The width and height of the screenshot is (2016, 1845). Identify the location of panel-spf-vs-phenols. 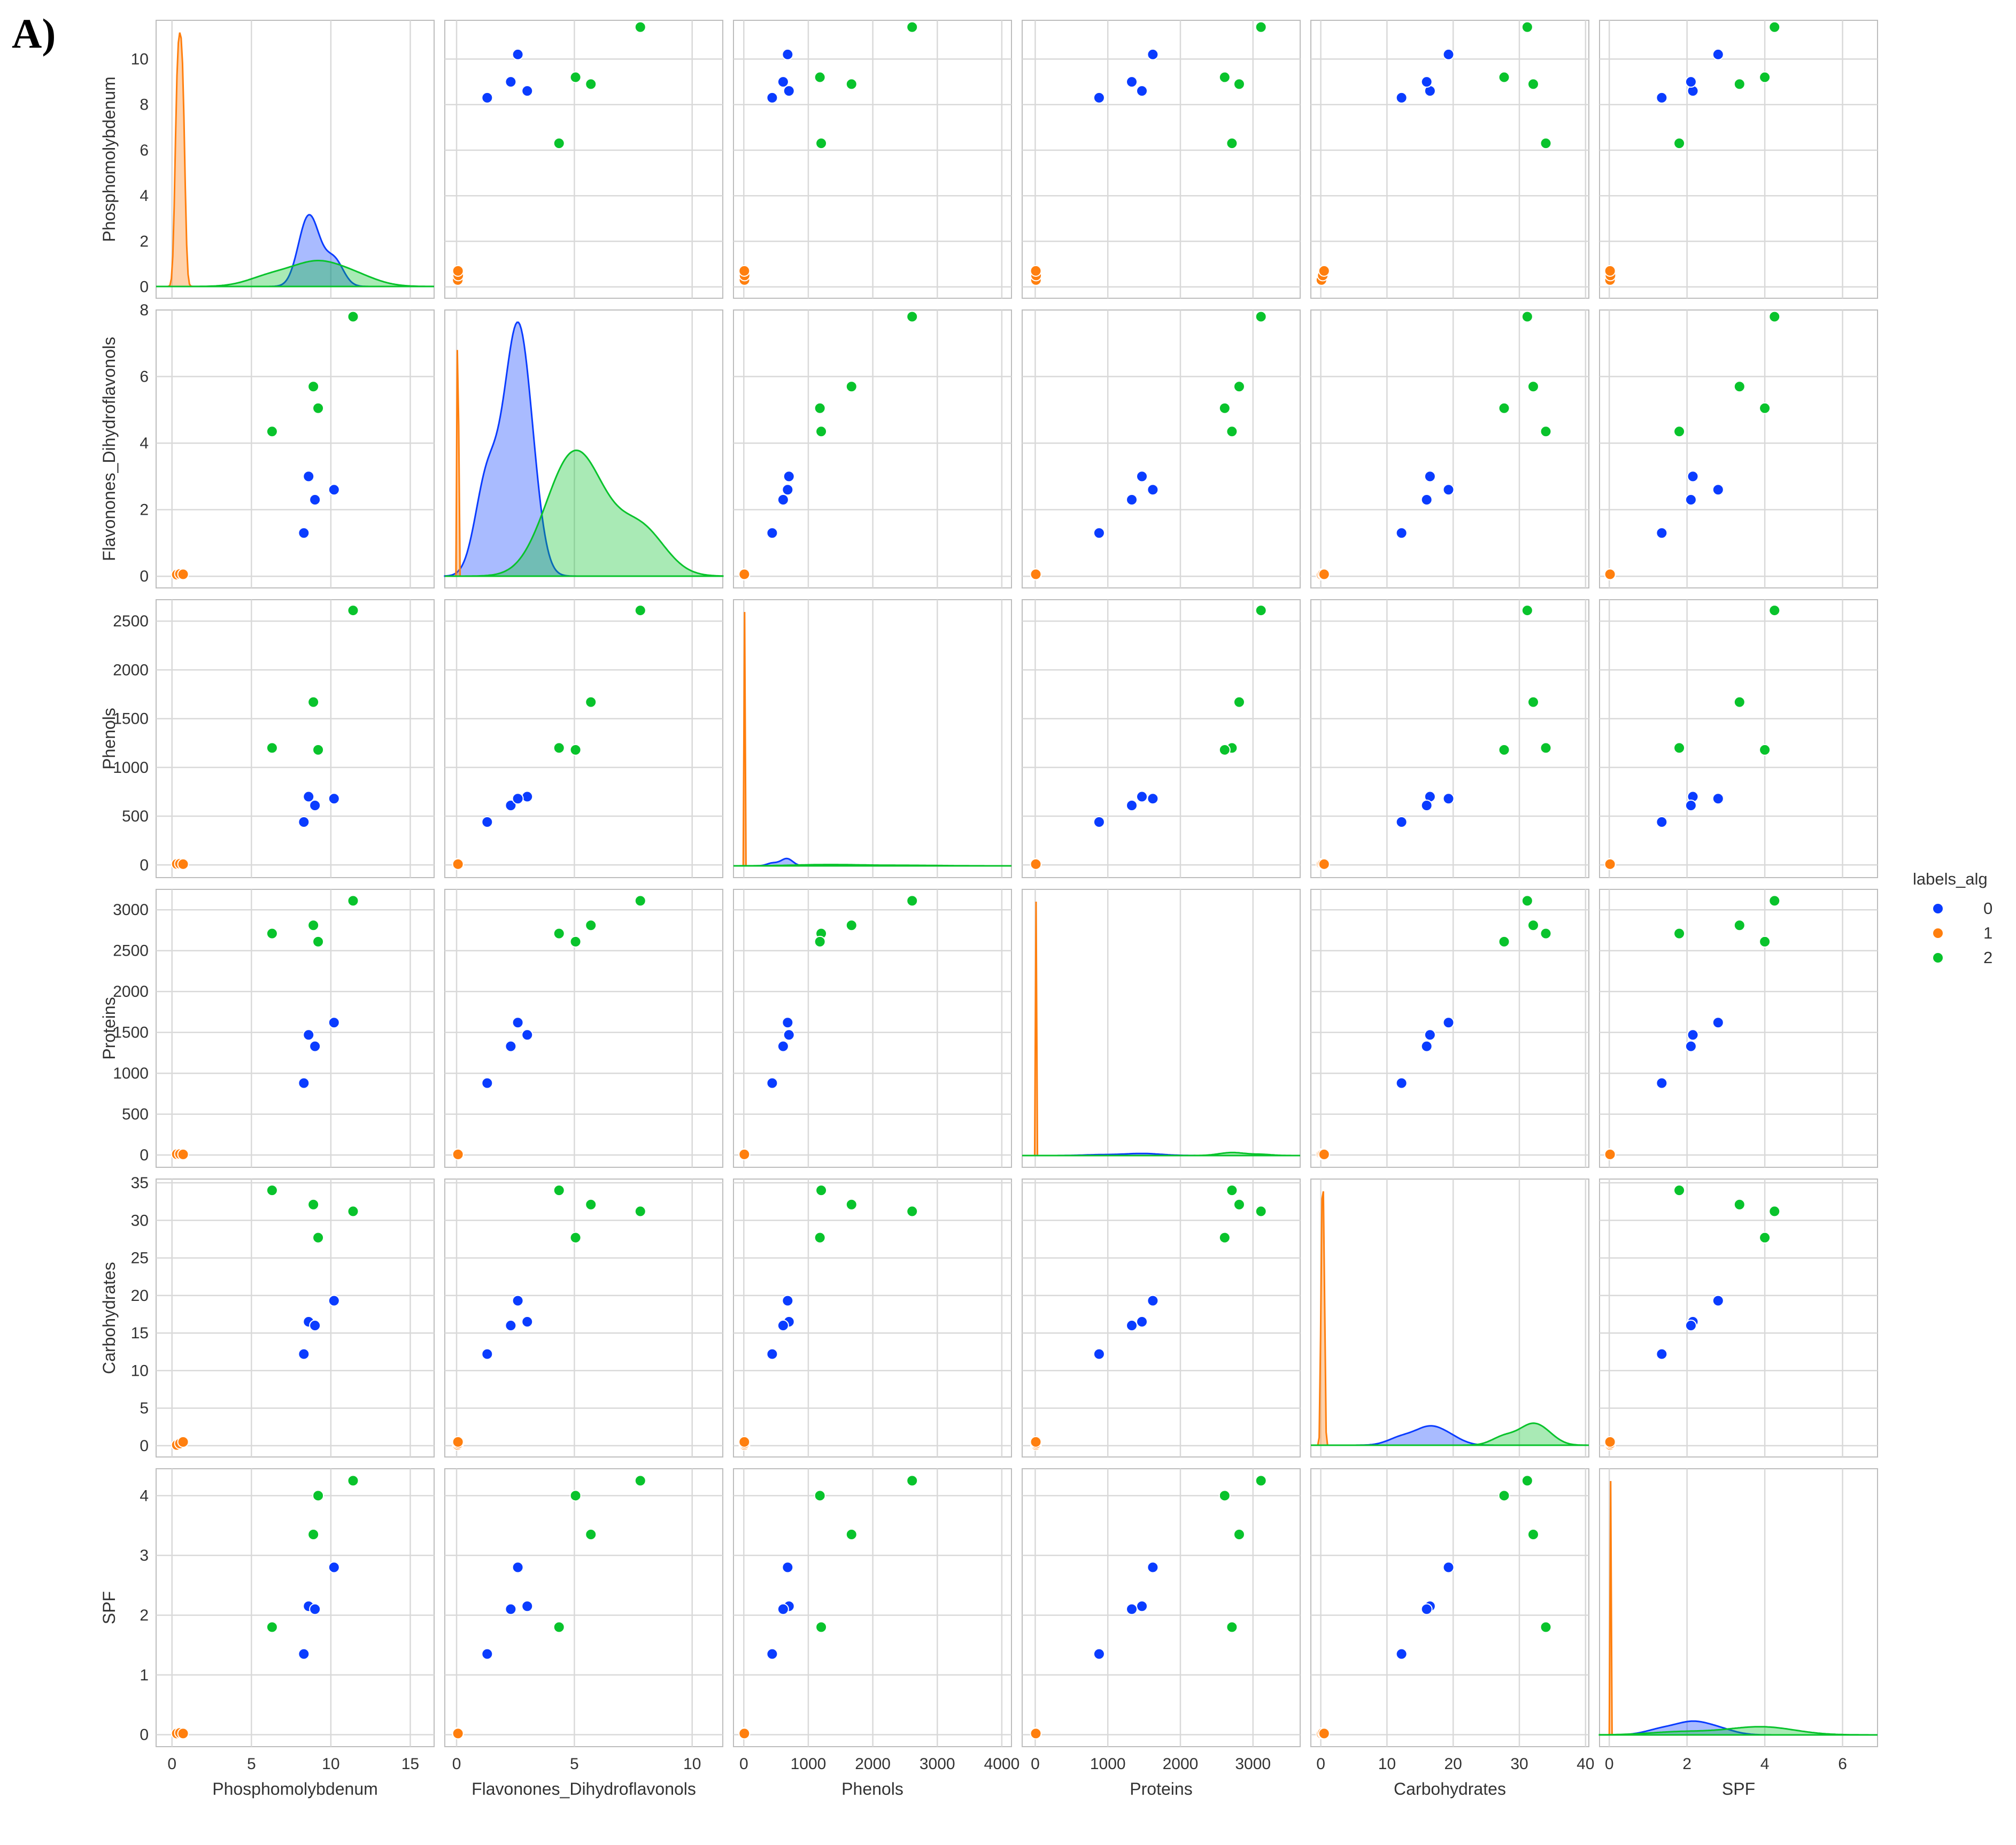
(872, 1607).